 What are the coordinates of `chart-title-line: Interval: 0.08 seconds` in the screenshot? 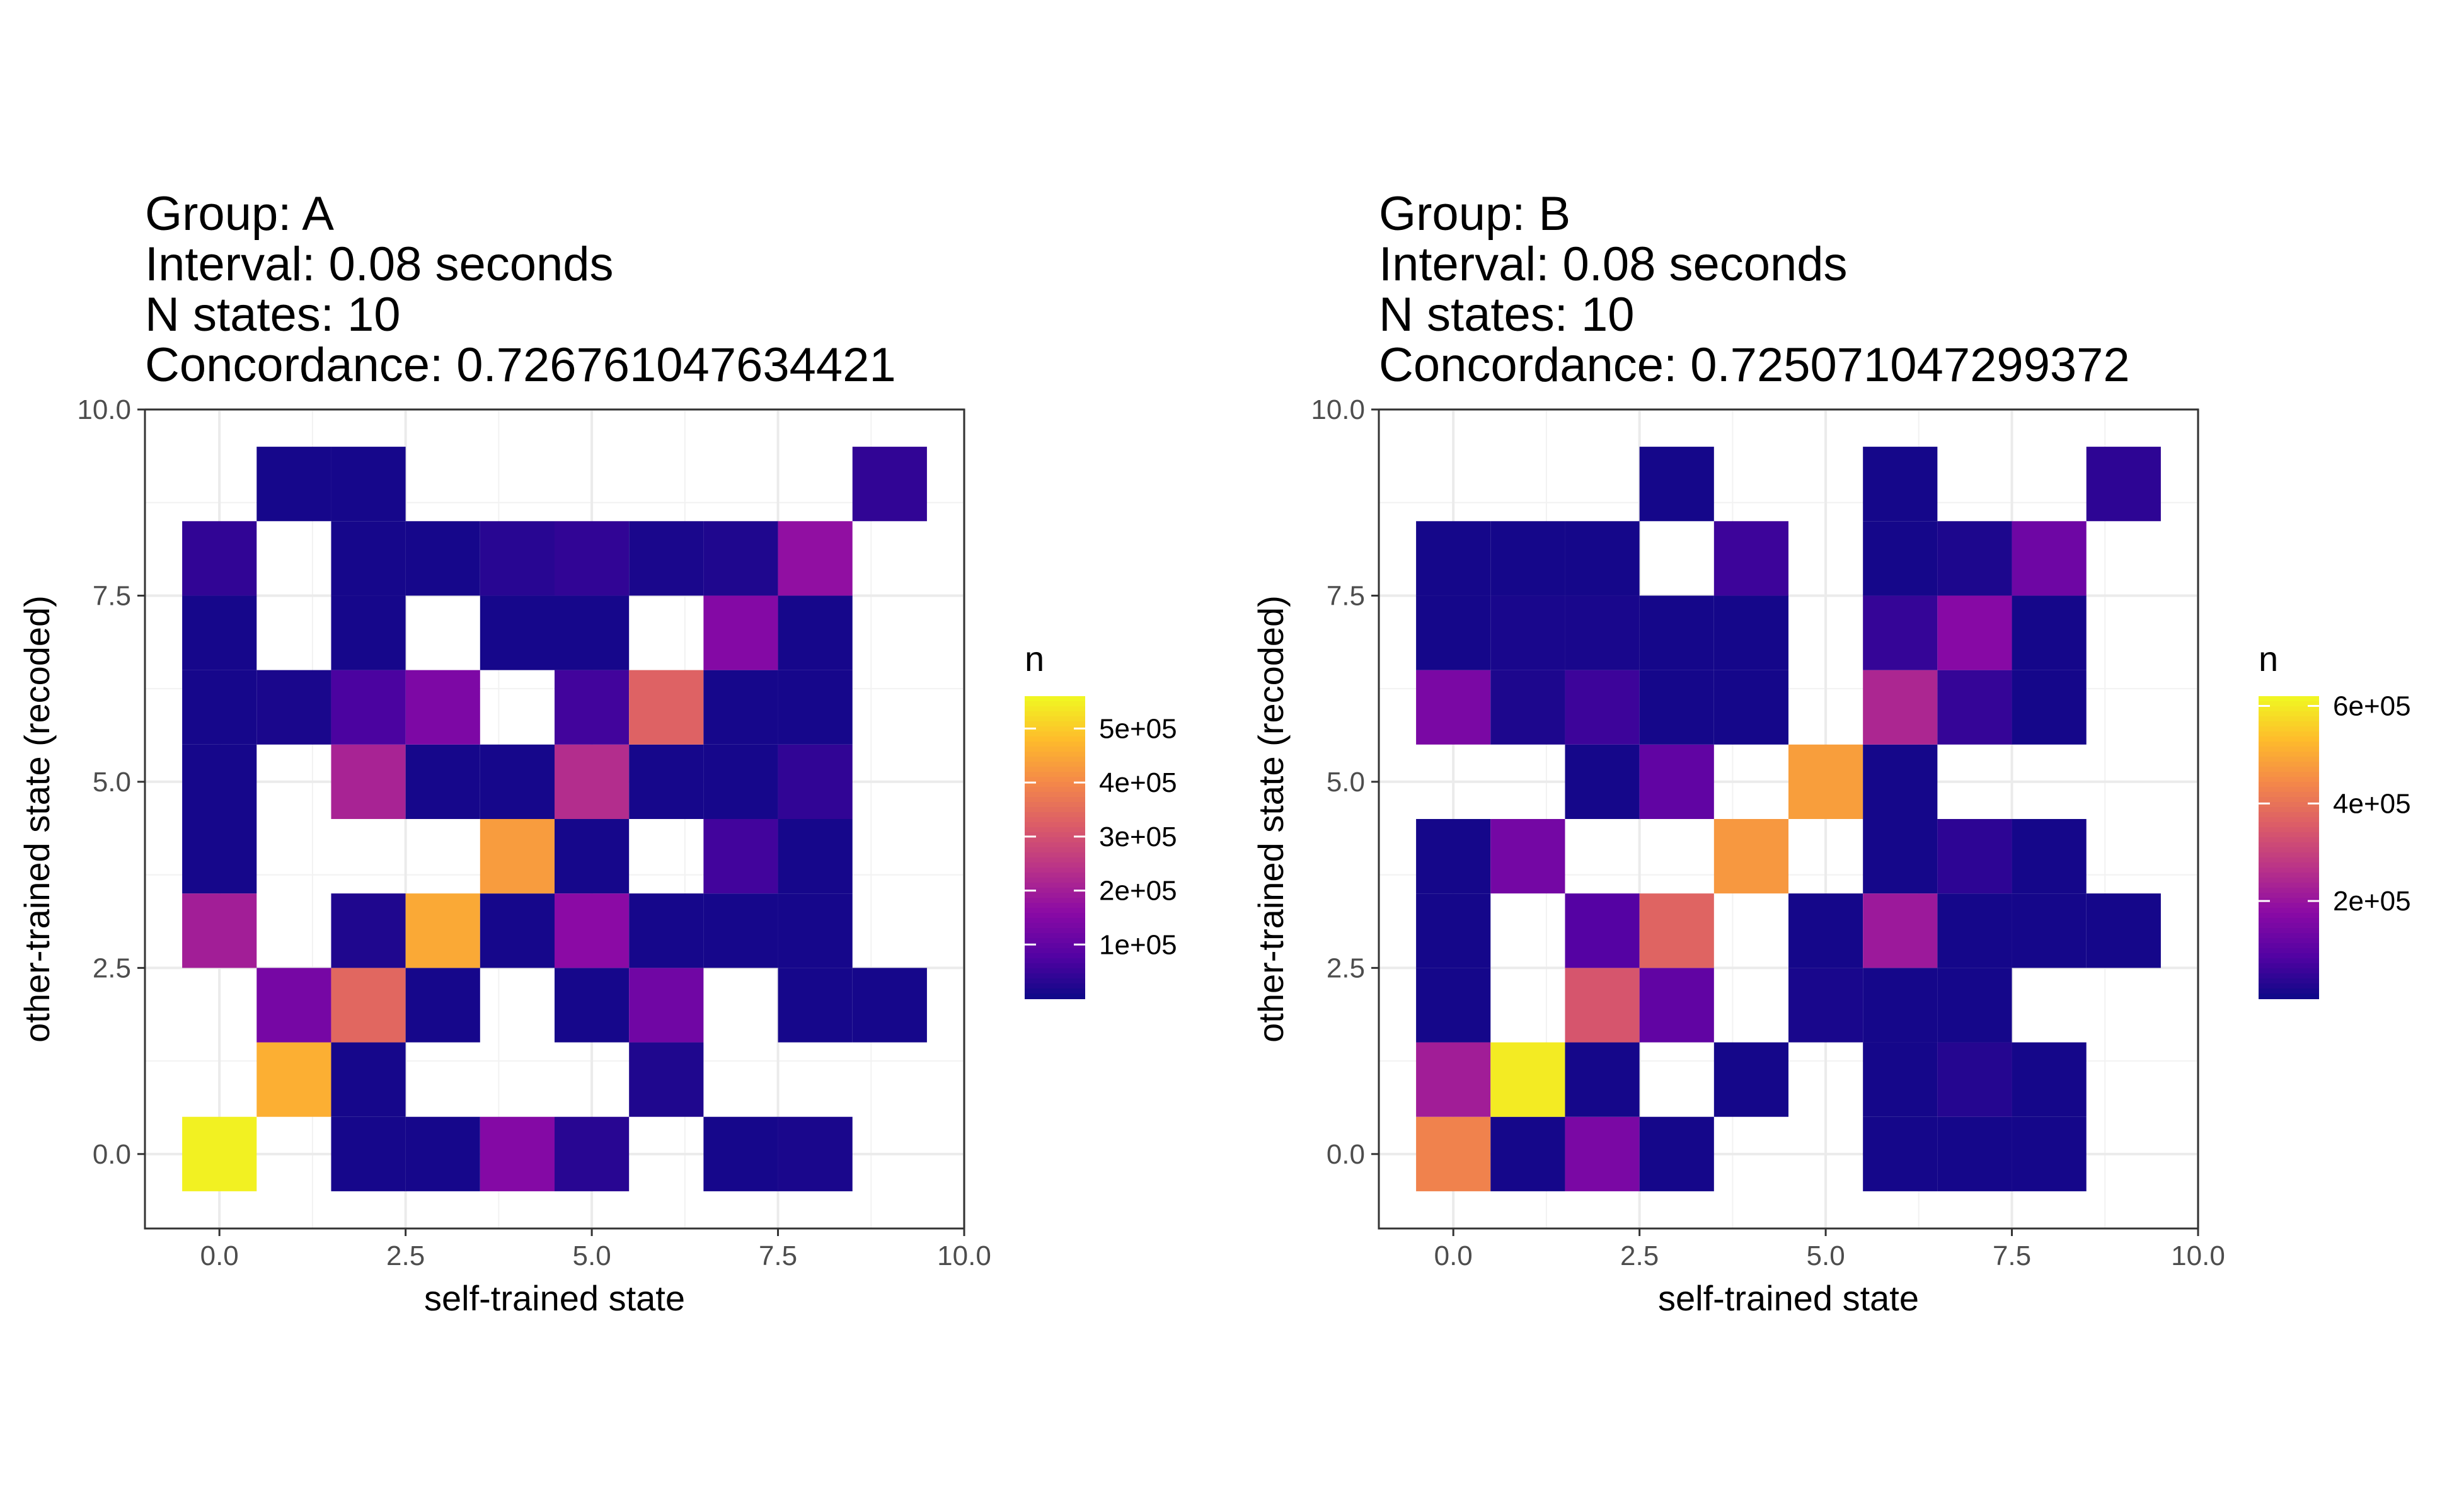 It's located at (379, 264).